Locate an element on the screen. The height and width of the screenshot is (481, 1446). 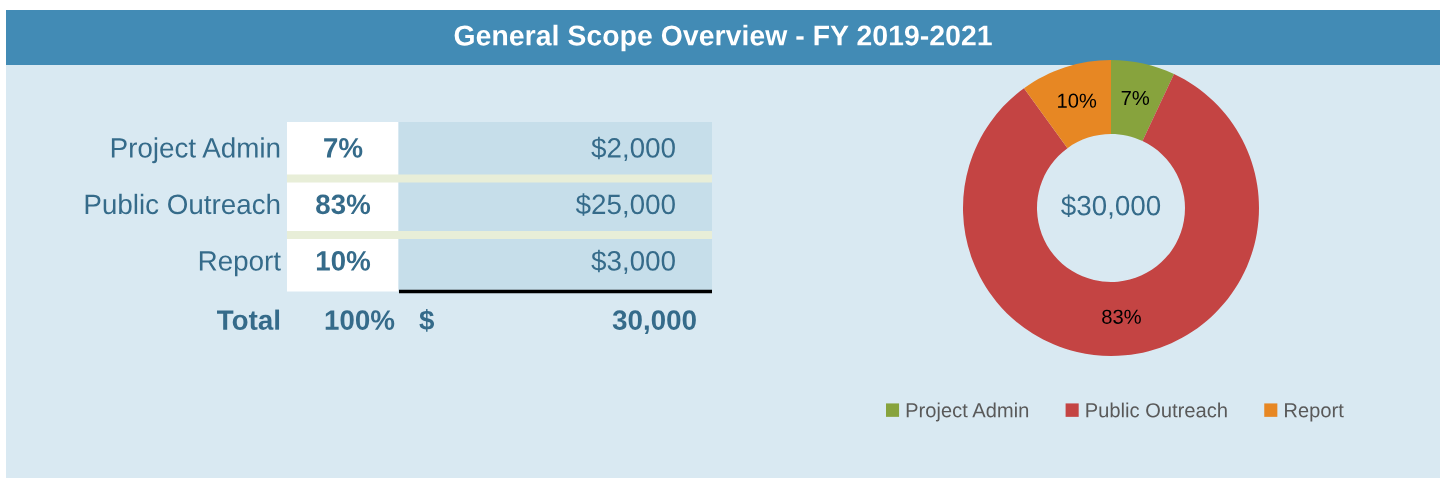
data-label: 7% is located at coordinates (1135, 97).